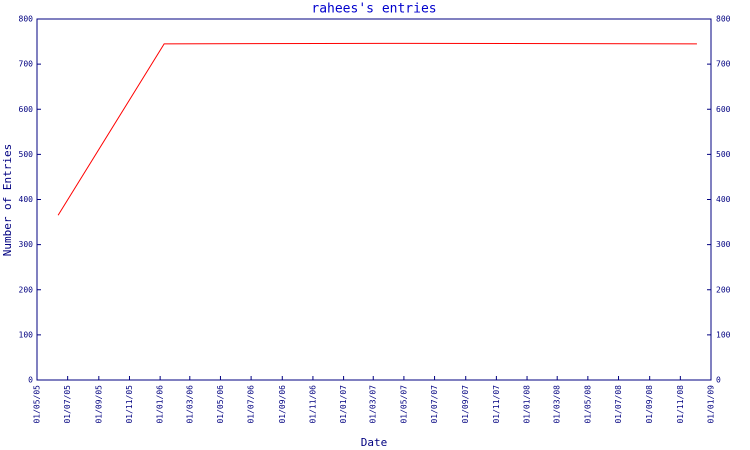 The image size is (750, 450). What do you see at coordinates (26, 64) in the screenshot?
I see `y-tick-label: 700` at bounding box center [26, 64].